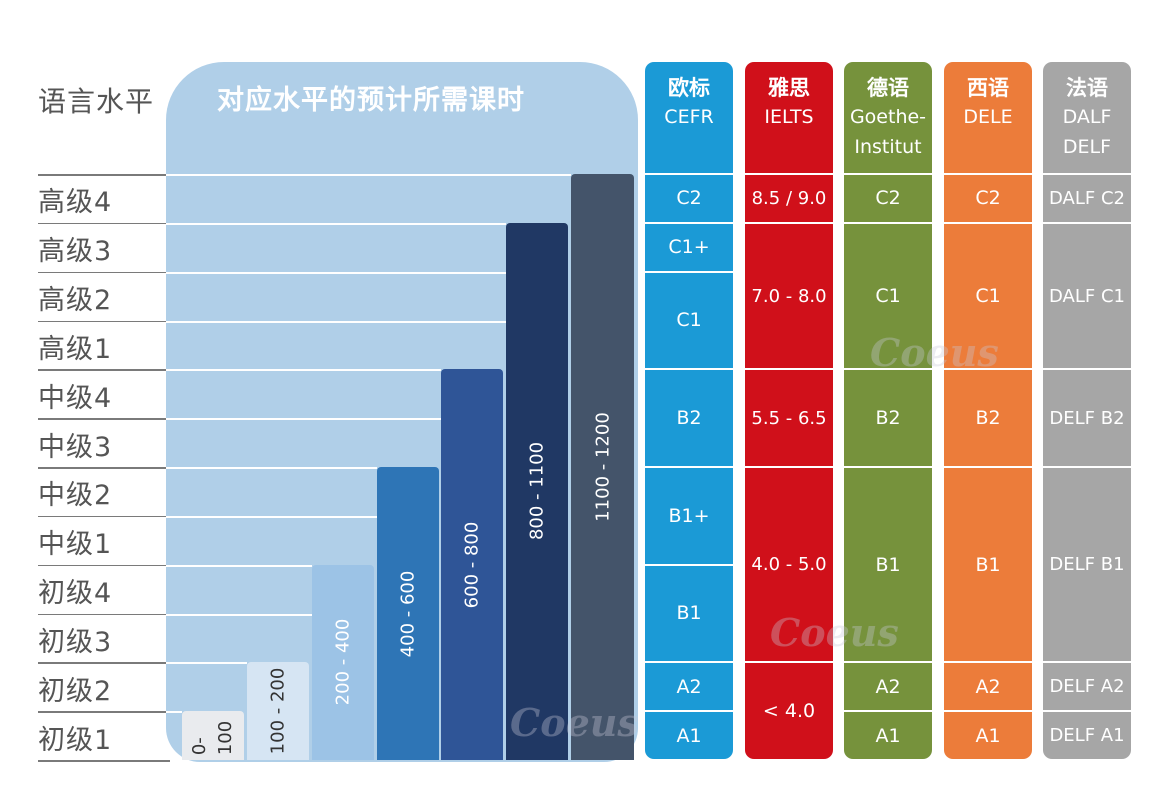 The height and width of the screenshot is (806, 1176). Describe the element at coordinates (104, 761) in the screenshot. I see `baseline` at that location.